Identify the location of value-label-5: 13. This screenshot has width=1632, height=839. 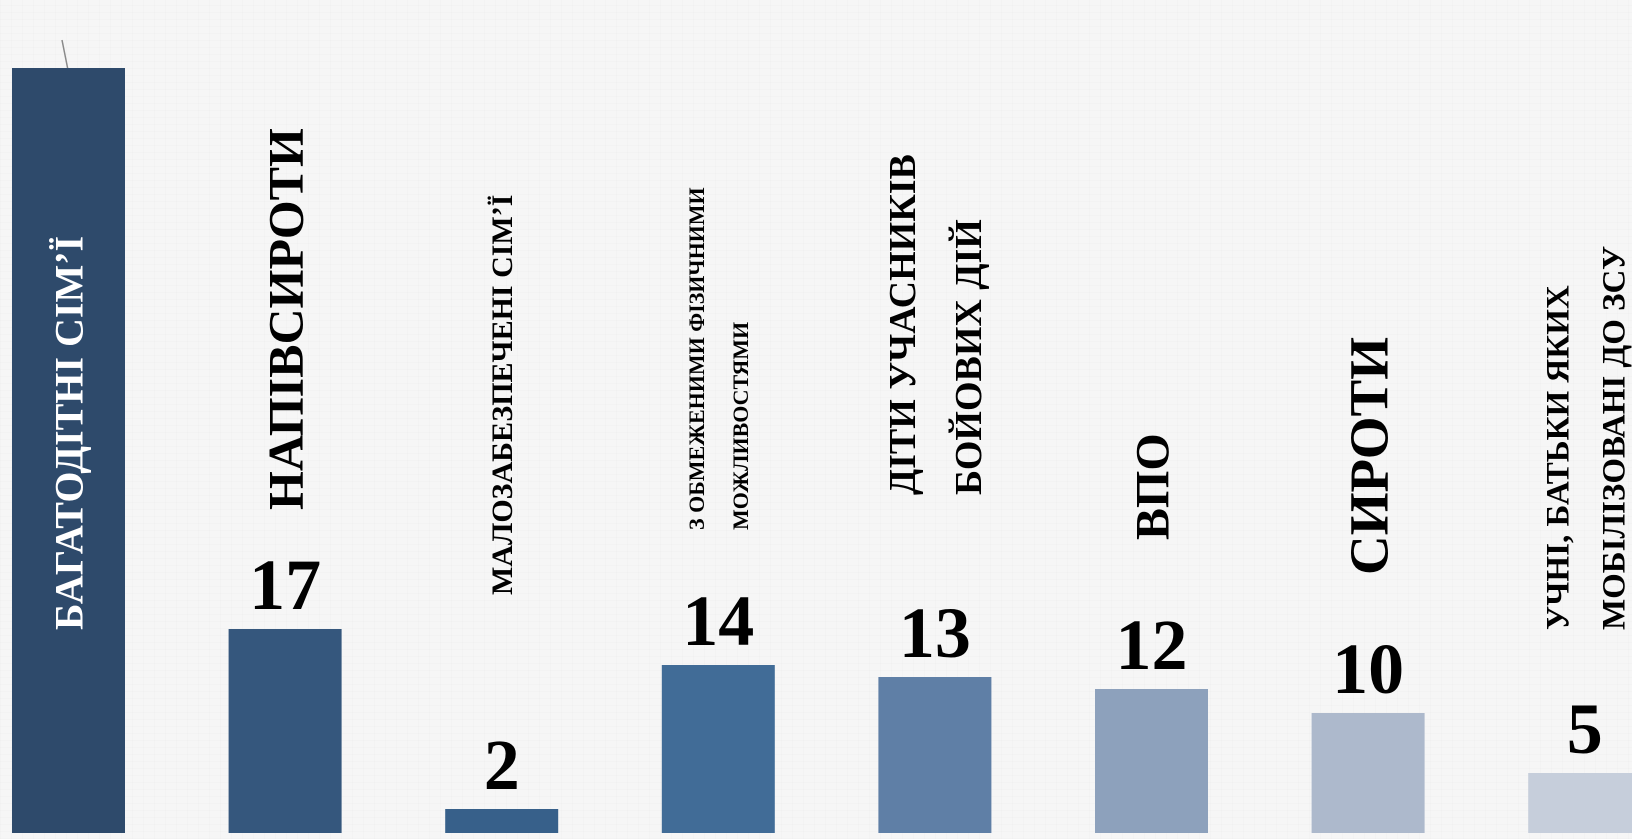
(935, 633).